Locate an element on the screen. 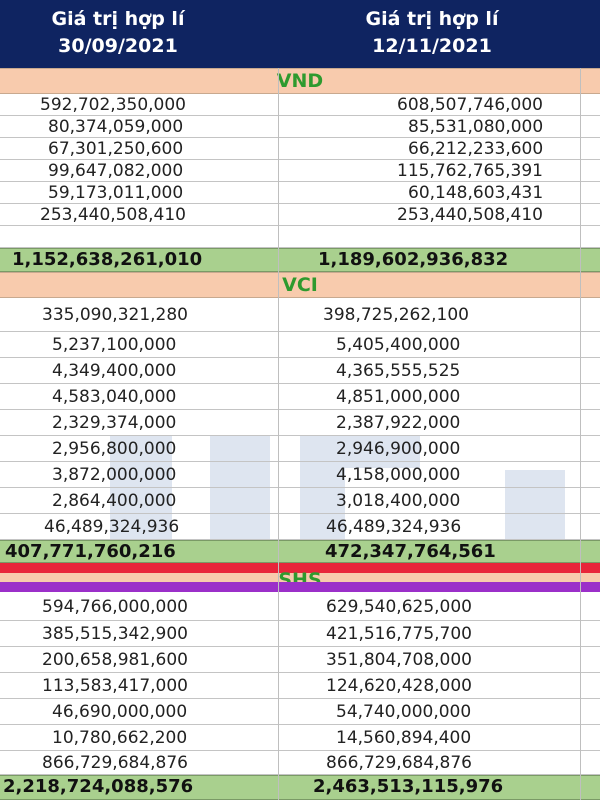  cell-value-2: 115,762,765,391 is located at coordinates (470, 171).